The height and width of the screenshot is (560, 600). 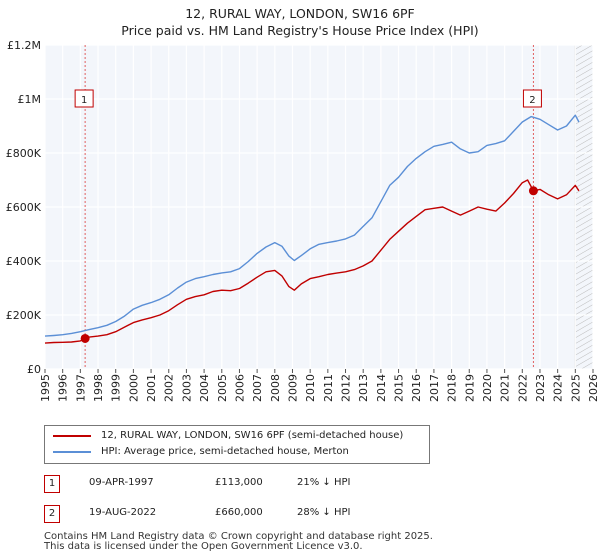 What do you see at coordinates (257, 388) in the screenshot?
I see `x-tick-label: 2007` at bounding box center [257, 388].